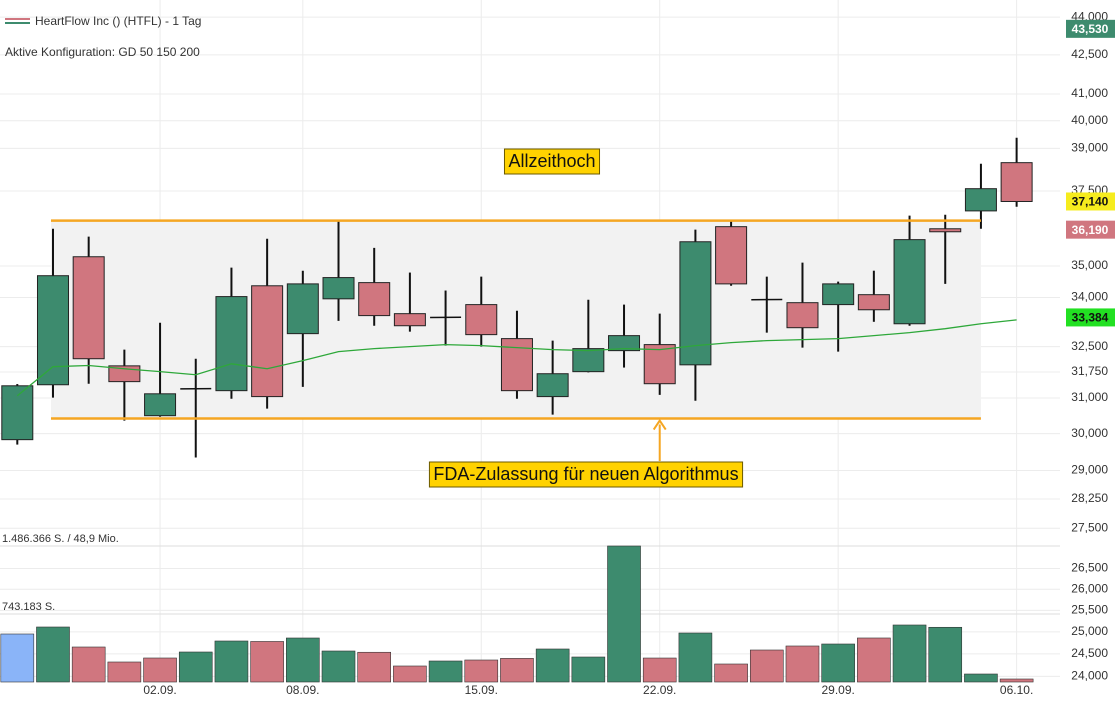 This screenshot has width=1119, height=702. I want to click on price-label: 36,190, so click(1090, 230).